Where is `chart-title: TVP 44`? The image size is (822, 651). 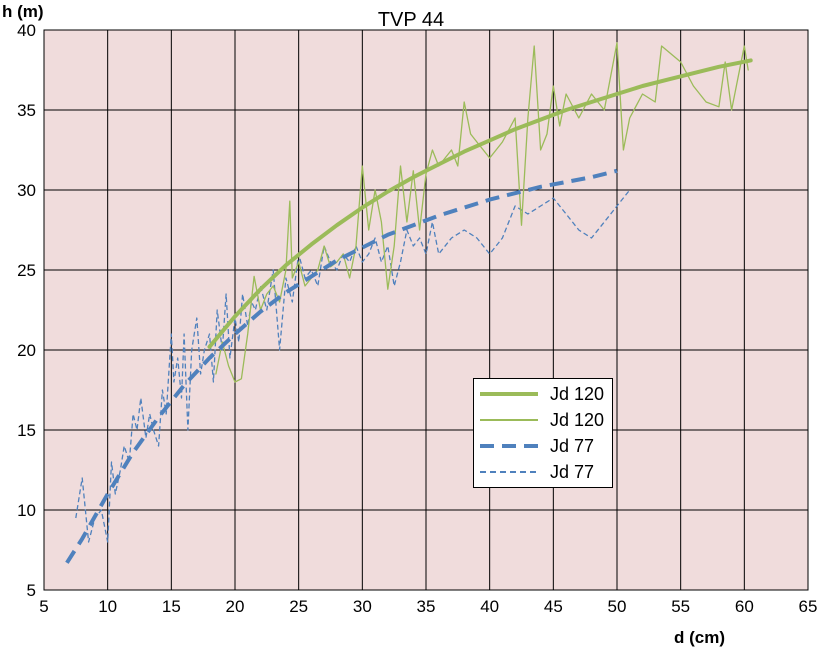 chart-title: TVP 44 is located at coordinates (411, 20).